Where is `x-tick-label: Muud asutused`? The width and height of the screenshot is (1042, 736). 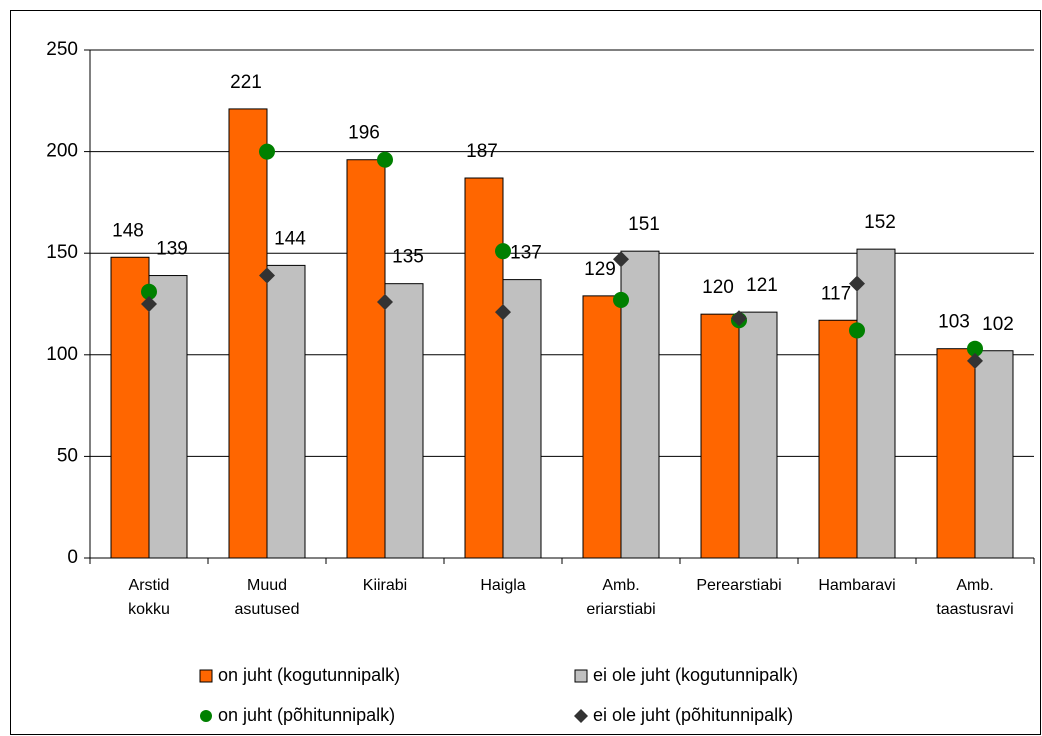 x-tick-label: Muud asutused is located at coordinates (267, 597).